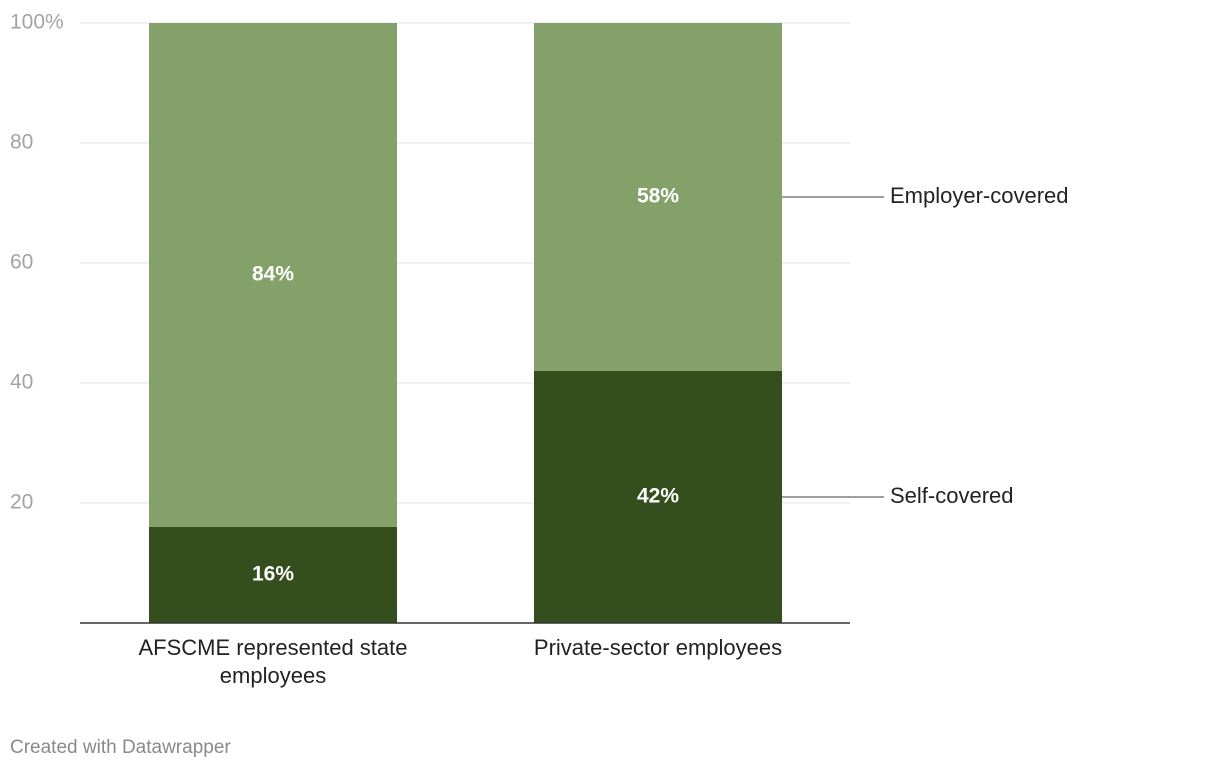 The width and height of the screenshot is (1220, 772). Describe the element at coordinates (120, 747) in the screenshot. I see `datawrapper-credit: Created with Datawrapper` at that location.